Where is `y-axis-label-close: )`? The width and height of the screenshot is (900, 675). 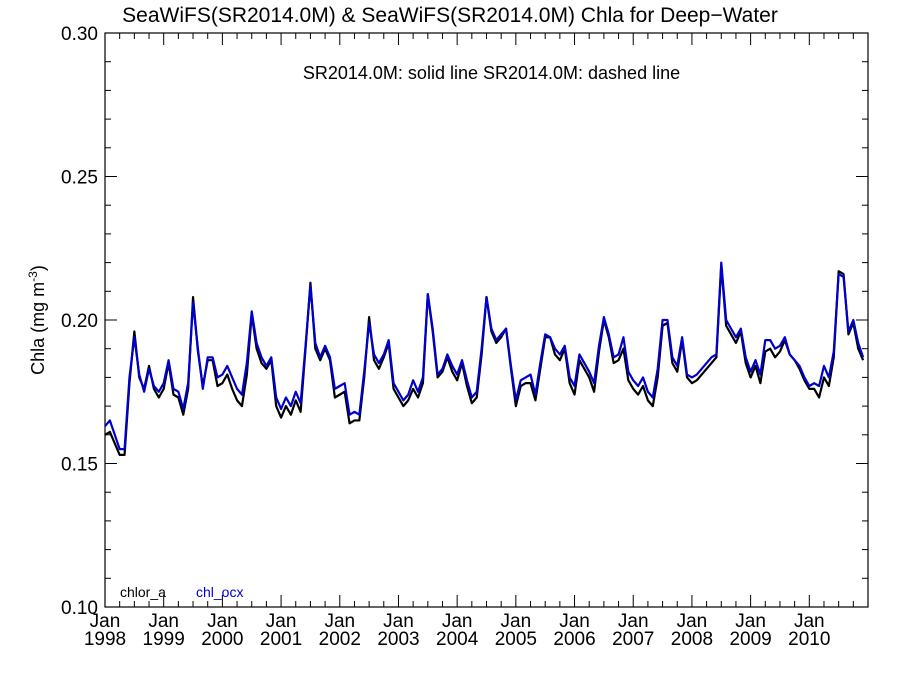
y-axis-label-close: ) is located at coordinates (38, 268).